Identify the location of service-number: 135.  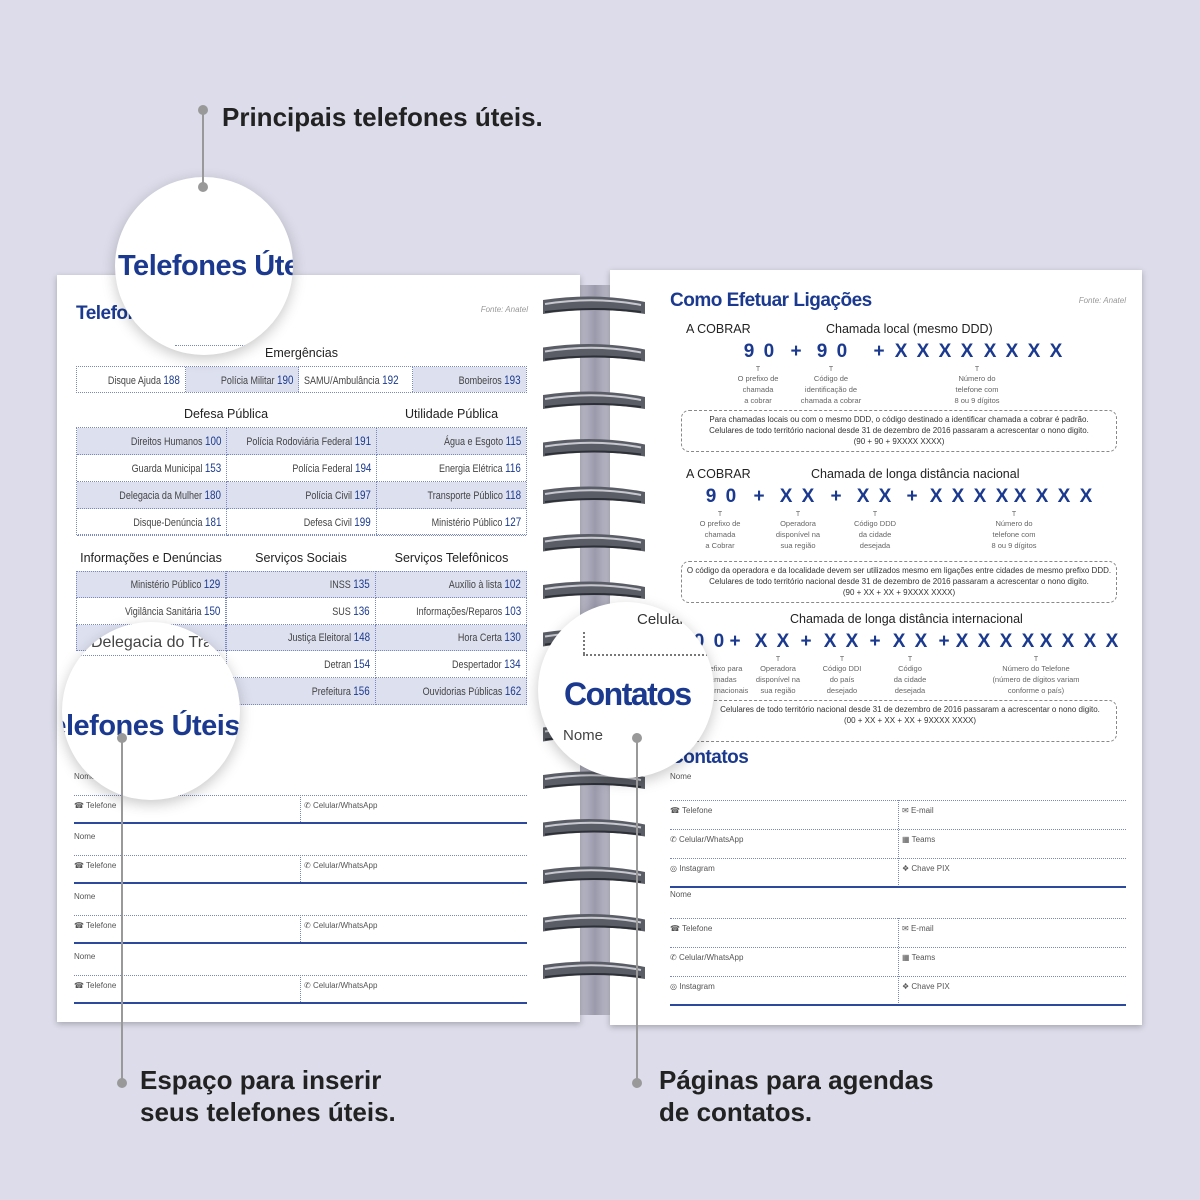
(361, 584).